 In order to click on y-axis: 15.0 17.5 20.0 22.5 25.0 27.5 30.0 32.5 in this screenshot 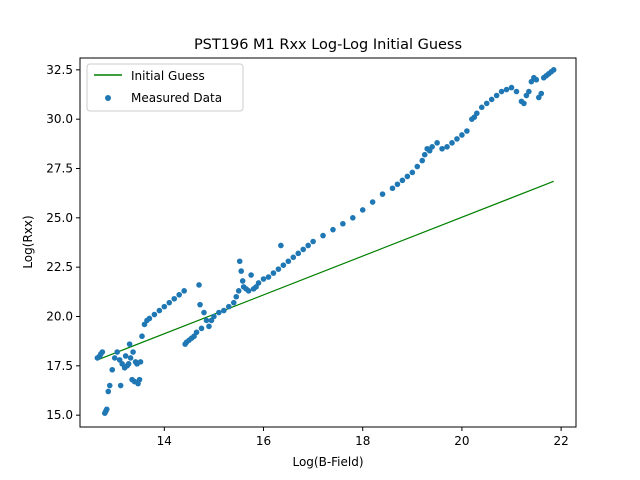, I will do `click(63, 242)`.